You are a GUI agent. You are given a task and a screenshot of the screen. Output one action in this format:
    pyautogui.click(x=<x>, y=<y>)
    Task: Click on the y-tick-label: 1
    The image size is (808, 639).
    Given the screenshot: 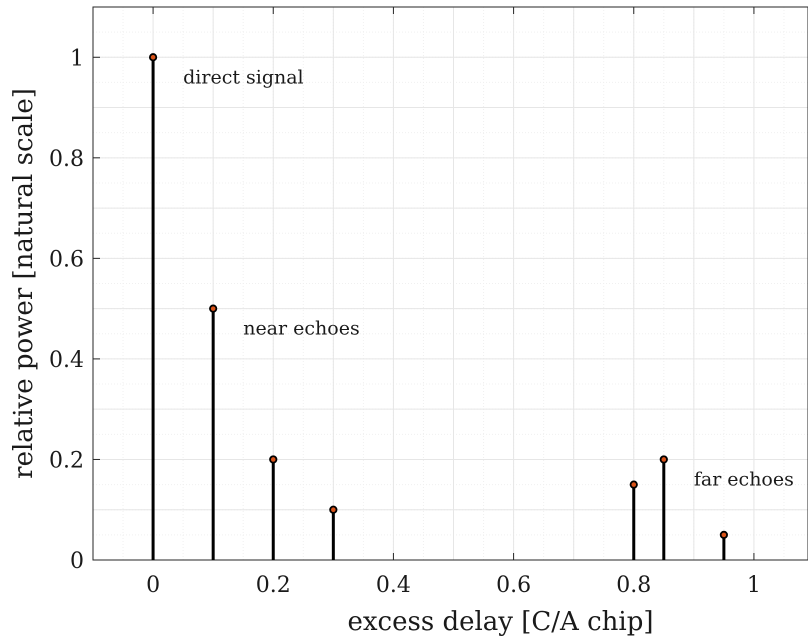 What is the action you would take?
    pyautogui.click(x=77, y=58)
    